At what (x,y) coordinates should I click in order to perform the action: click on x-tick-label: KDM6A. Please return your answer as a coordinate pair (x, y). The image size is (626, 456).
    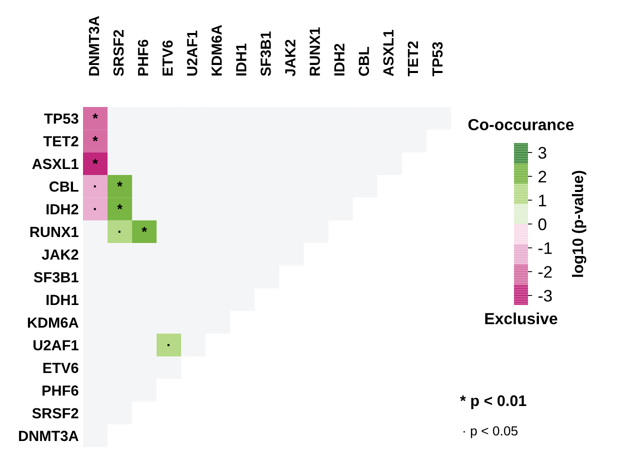
    Looking at the image, I should click on (217, 50).